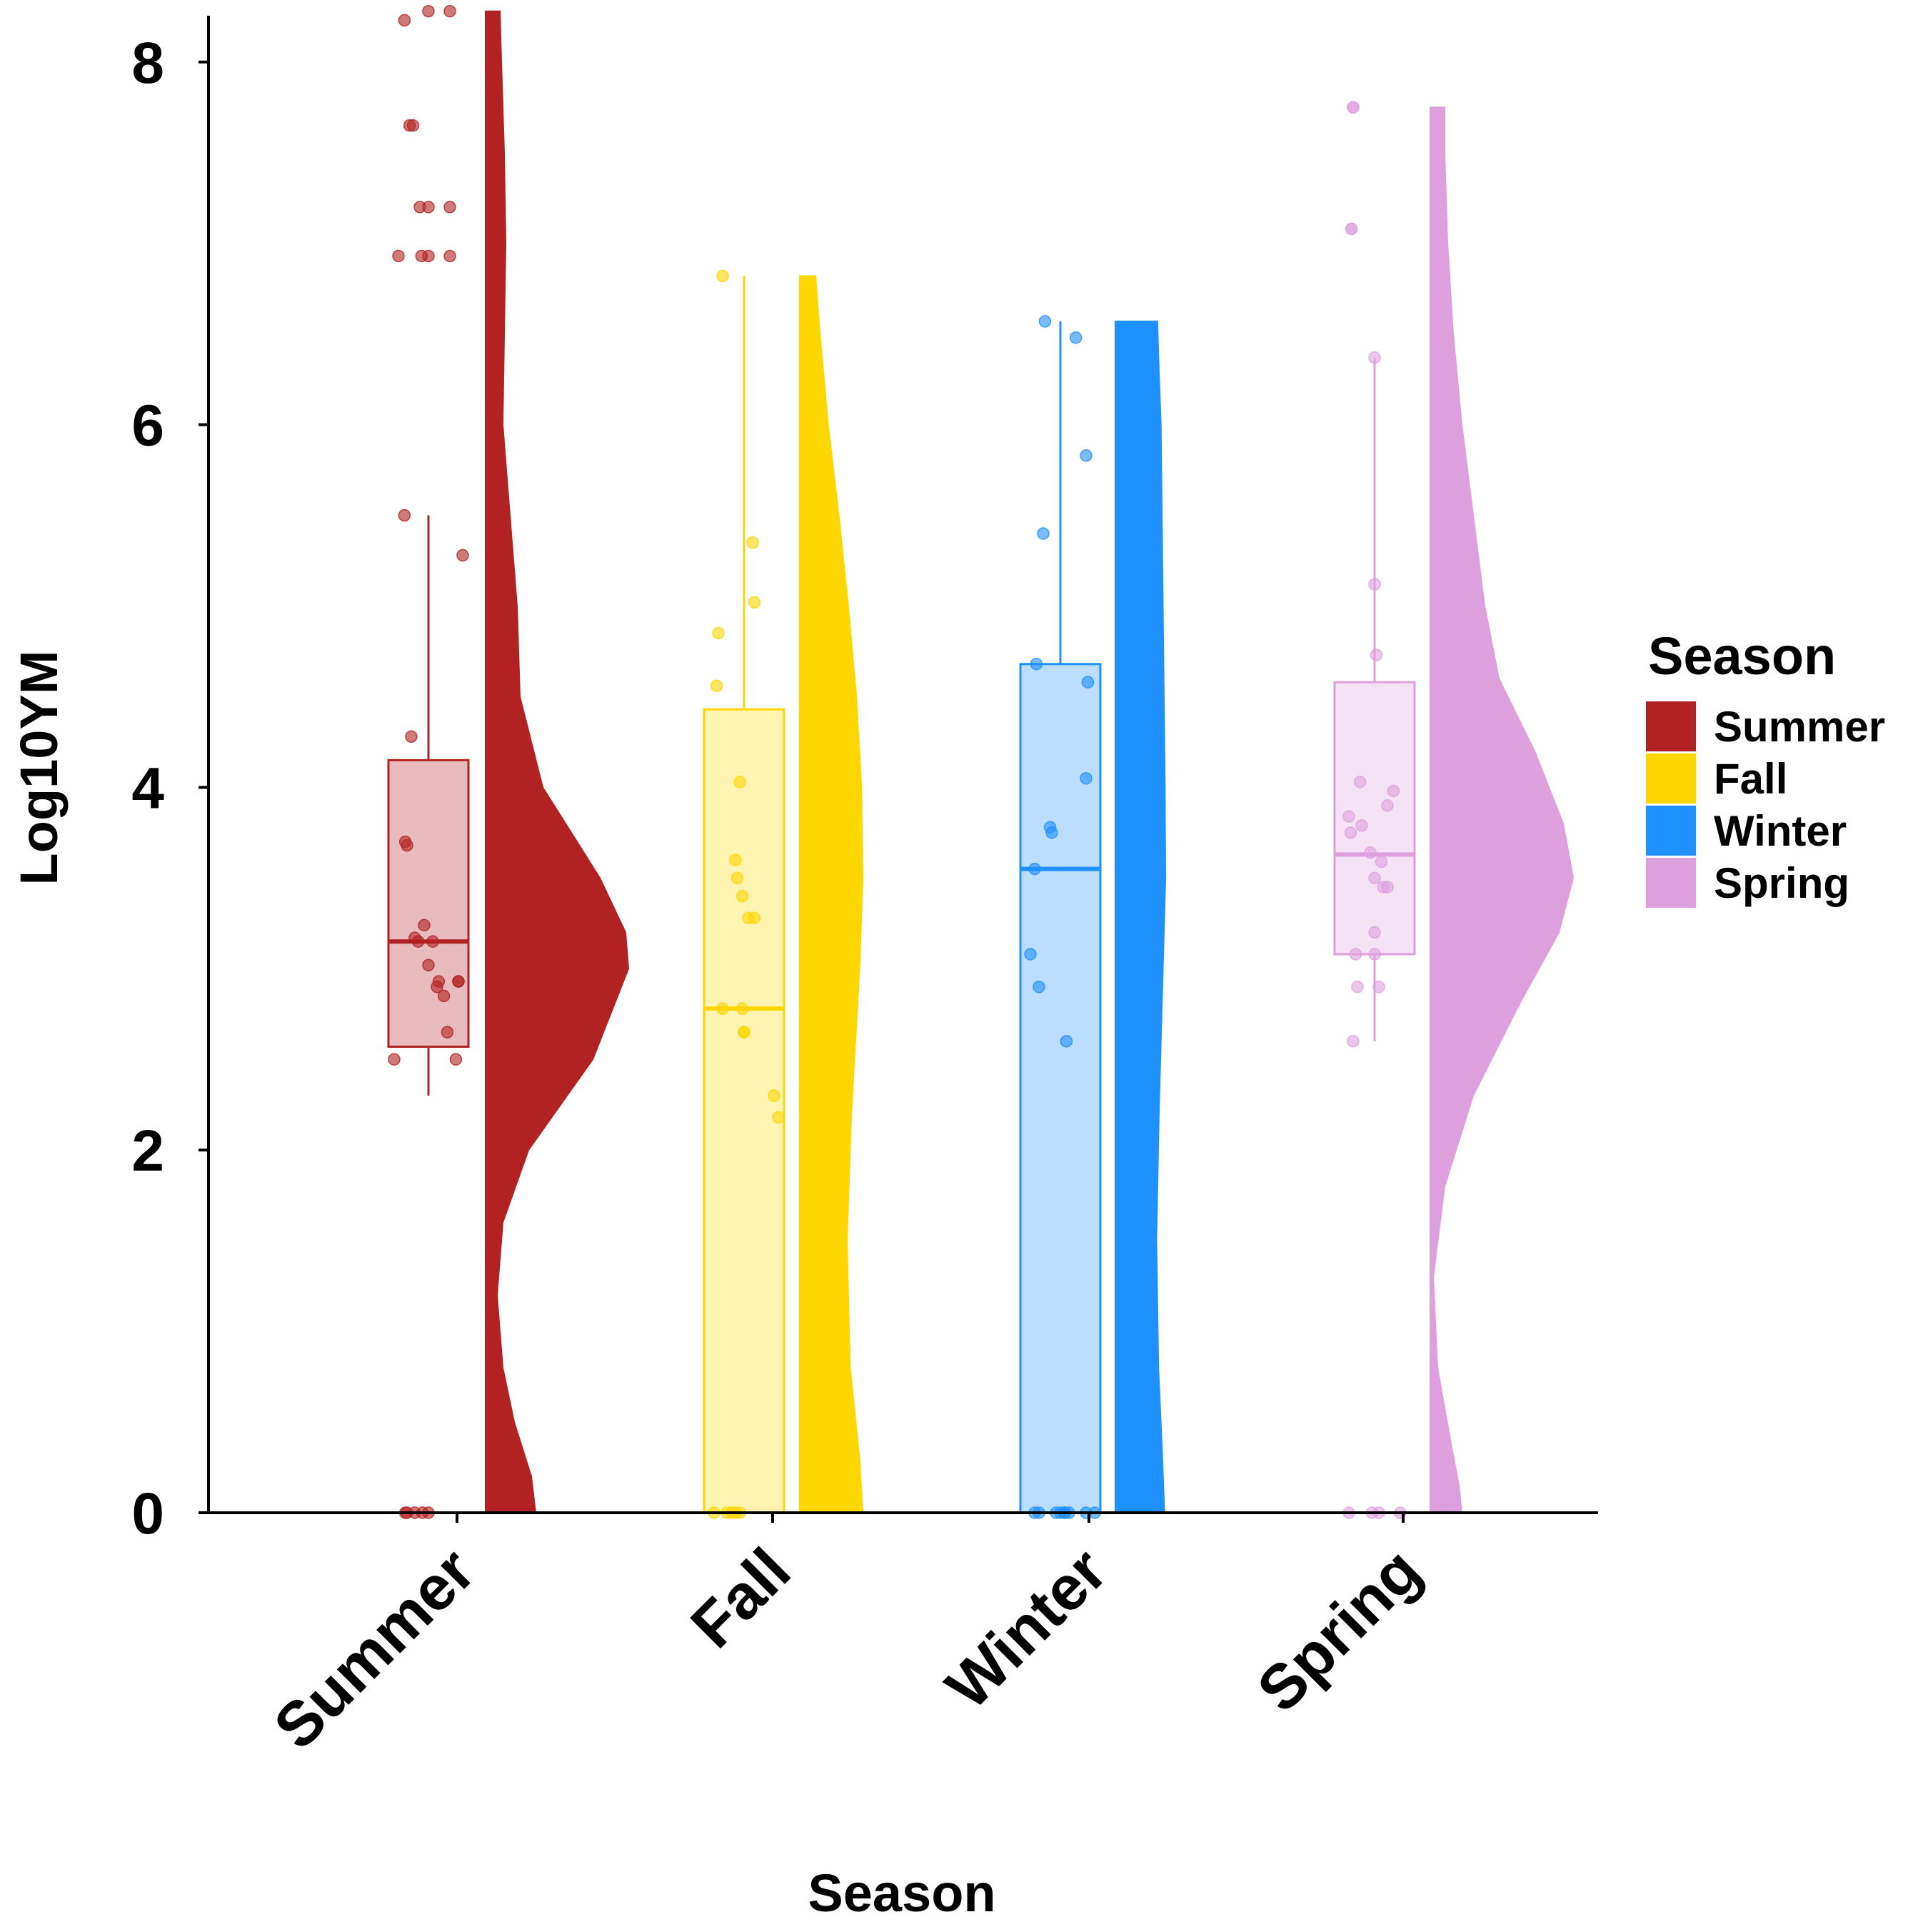 Image resolution: width=1928 pixels, height=1932 pixels. What do you see at coordinates (740, 1597) in the screenshot?
I see `x-tick-label-fall: Fall` at bounding box center [740, 1597].